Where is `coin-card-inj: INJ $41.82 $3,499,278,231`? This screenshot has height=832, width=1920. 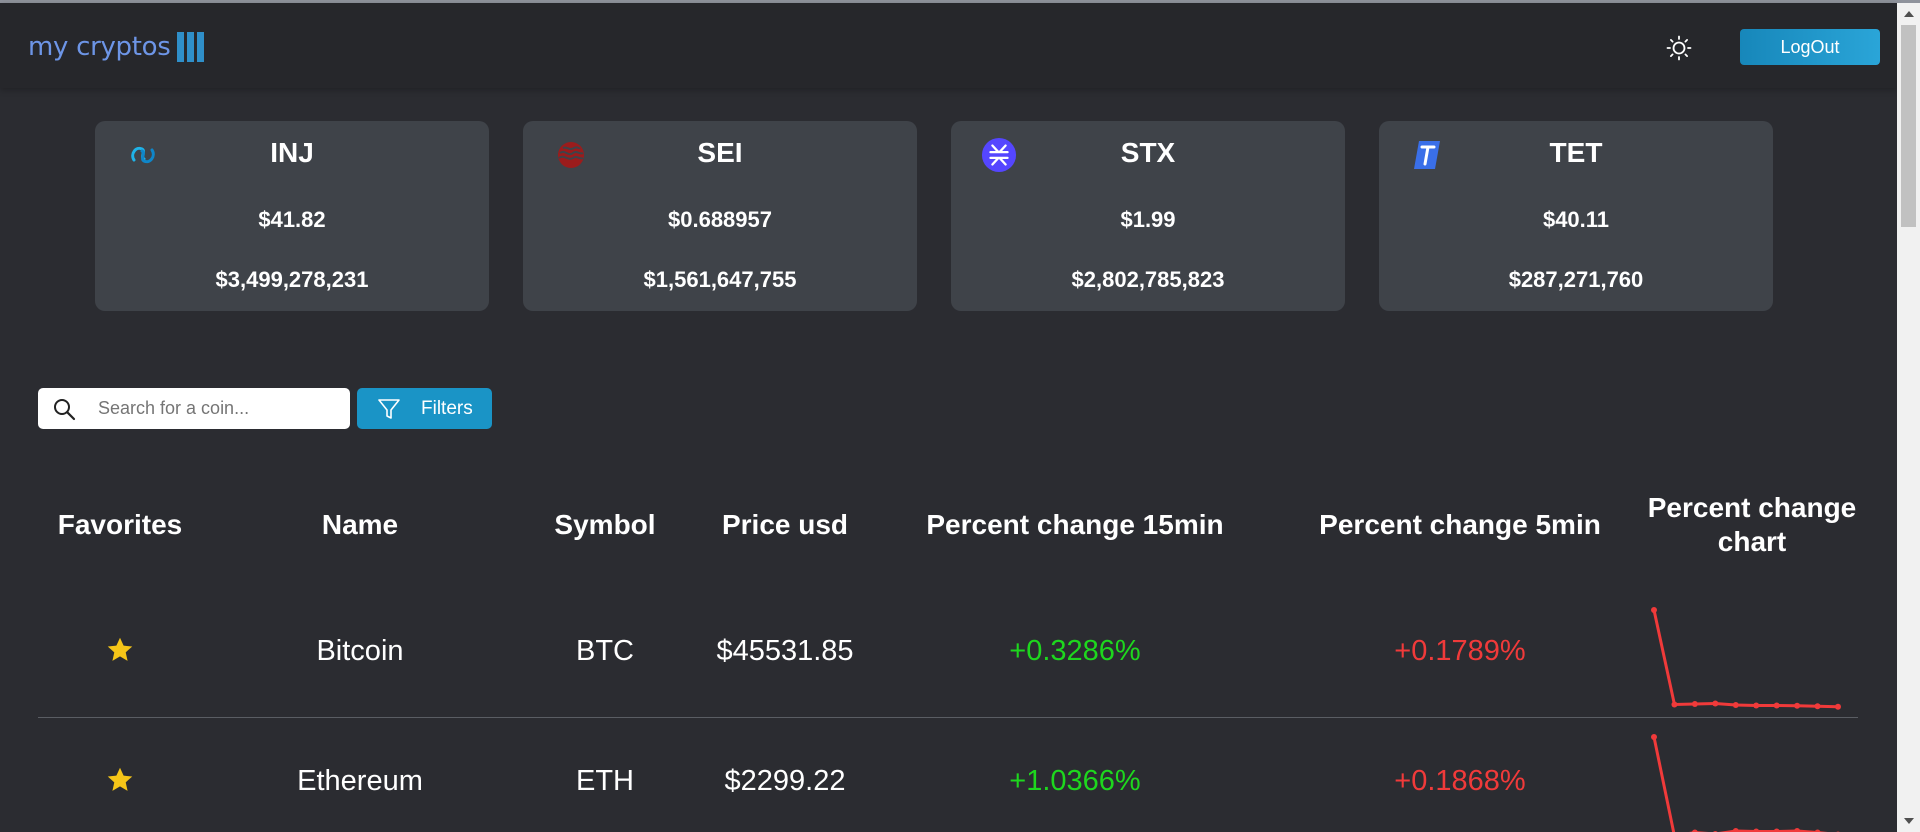 coin-card-inj: INJ $41.82 $3,499,278,231 is located at coordinates (292, 216).